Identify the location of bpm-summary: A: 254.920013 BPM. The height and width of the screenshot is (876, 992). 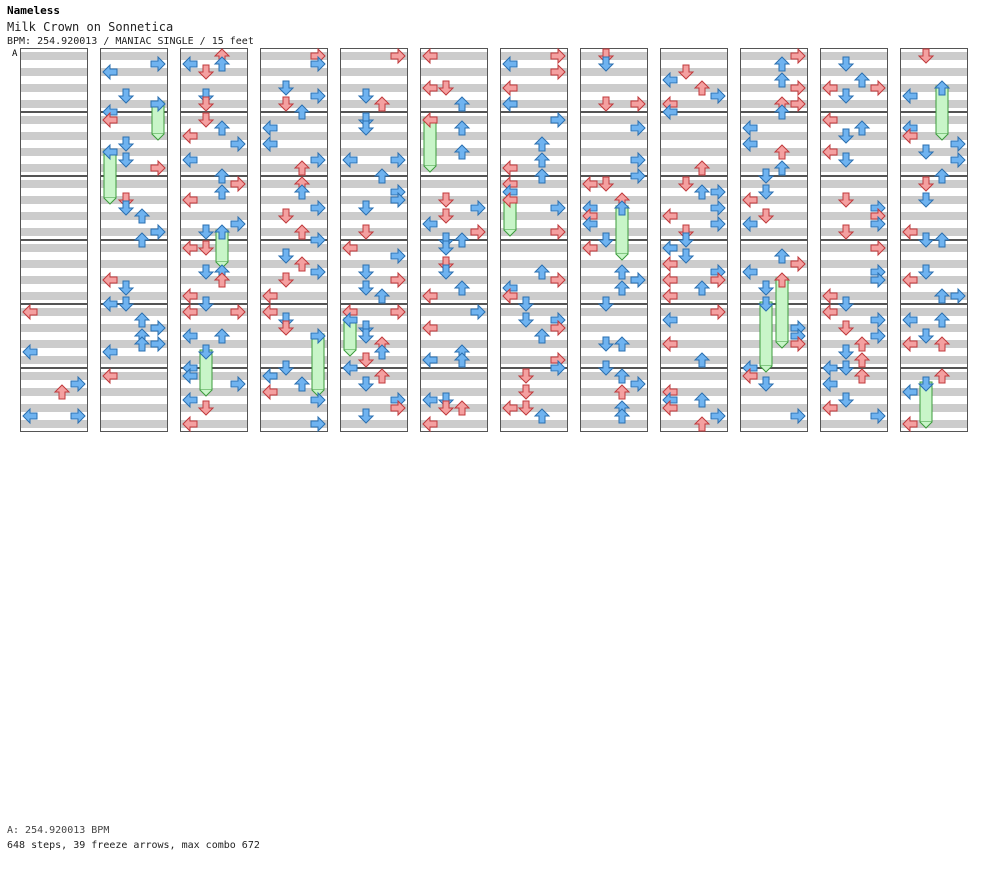
(58, 830).